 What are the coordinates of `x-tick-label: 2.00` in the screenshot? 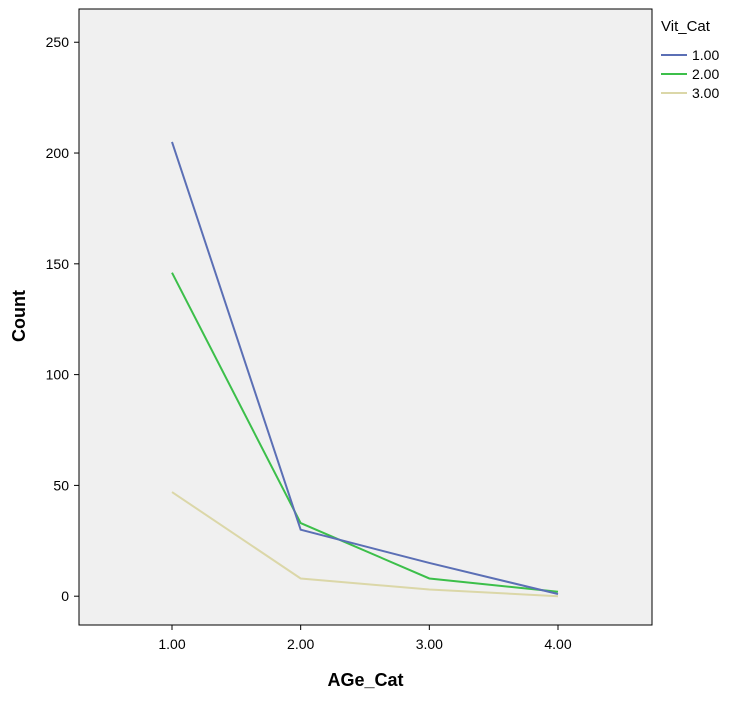 It's located at (300, 644).